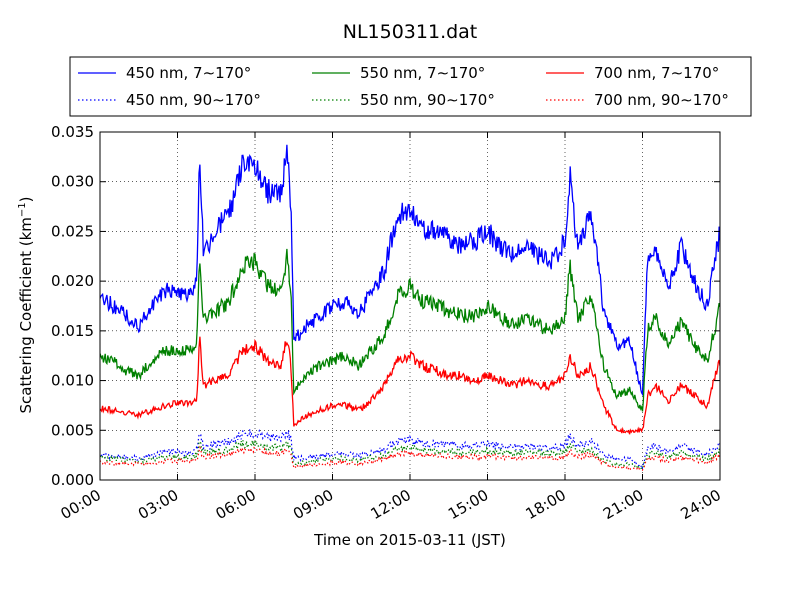  Describe the element at coordinates (661, 100) in the screenshot. I see `legend-label-6: 700 nm, 90∼170°` at that location.